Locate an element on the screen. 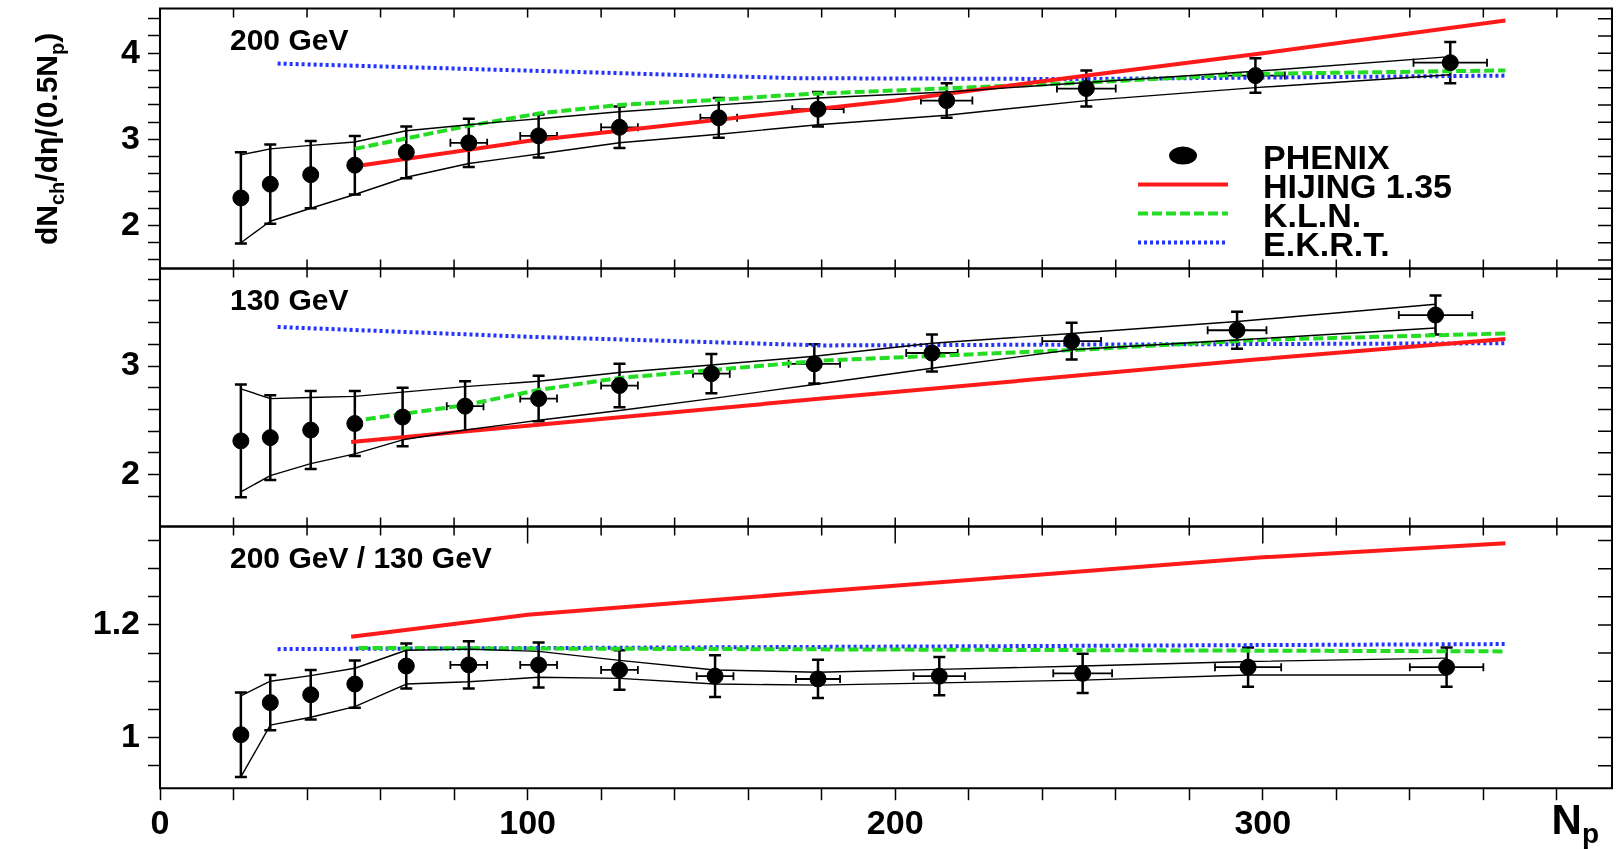 The width and height of the screenshot is (1621, 849). y-tick-label: 1 is located at coordinates (130, 734).